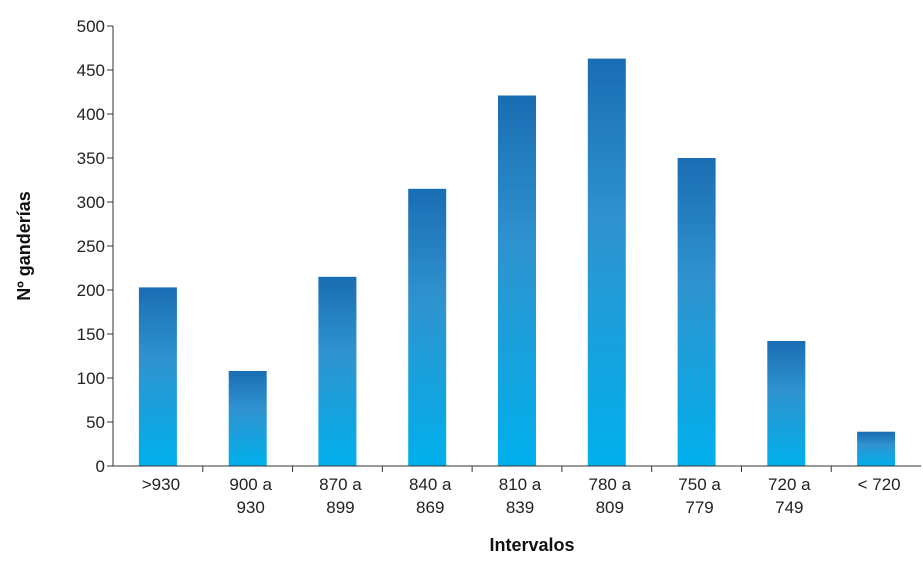 This screenshot has height=567, width=923. I want to click on y-tick-label-10: 500, so click(91, 26).